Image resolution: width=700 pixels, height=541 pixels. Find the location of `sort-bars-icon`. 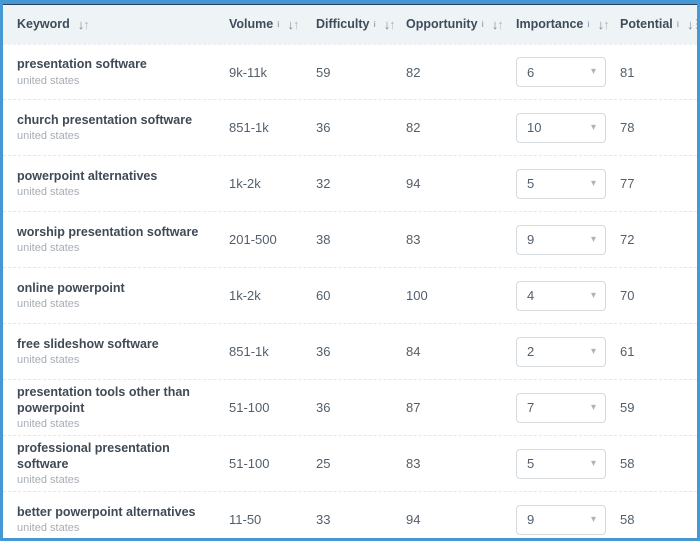

sort-bars-icon is located at coordinates (696, 24).